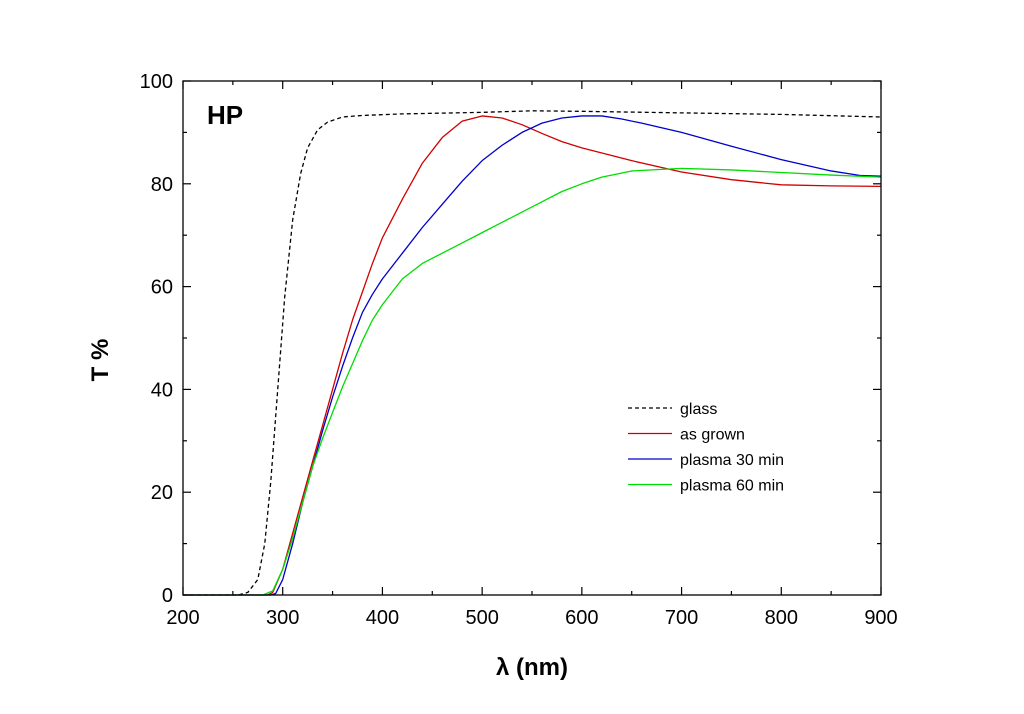 Image resolution: width=1024 pixels, height=714 pixels. Describe the element at coordinates (182, 618) in the screenshot. I see `x-tick-label: 200` at that location.